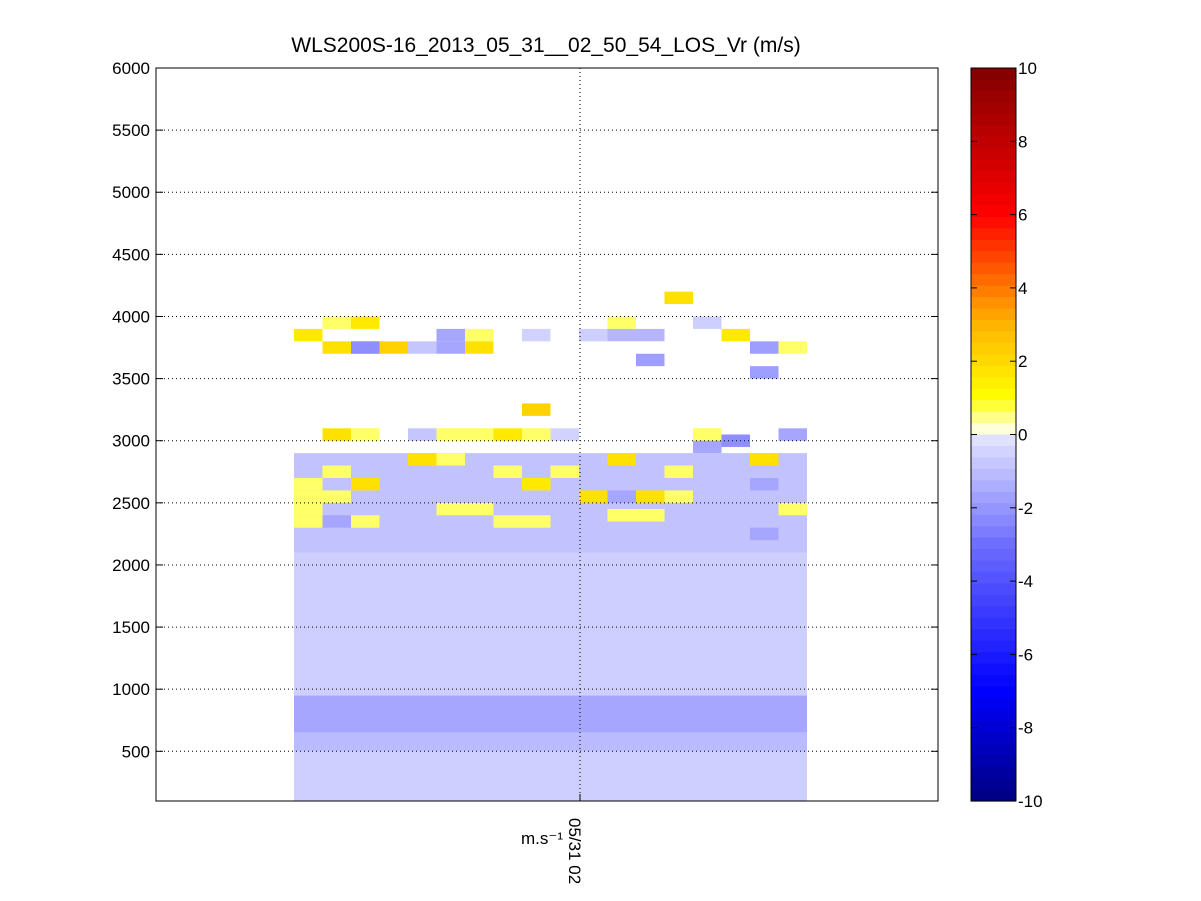 This screenshot has width=1201, height=901. I want to click on colorbar-tick-label: -4, so click(1025, 581).